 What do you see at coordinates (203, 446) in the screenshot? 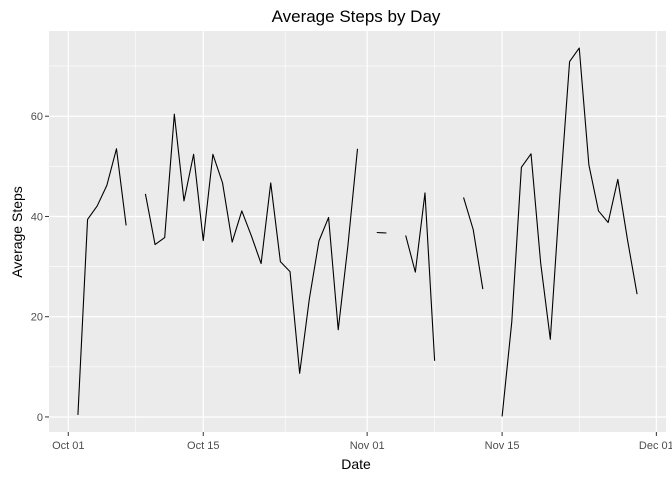
I see `x-tick-label: Oct 15` at bounding box center [203, 446].